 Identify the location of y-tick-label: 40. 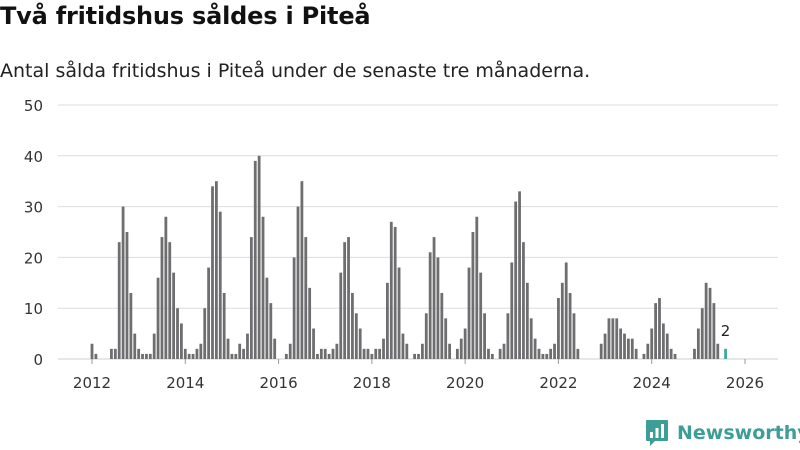
(33, 157).